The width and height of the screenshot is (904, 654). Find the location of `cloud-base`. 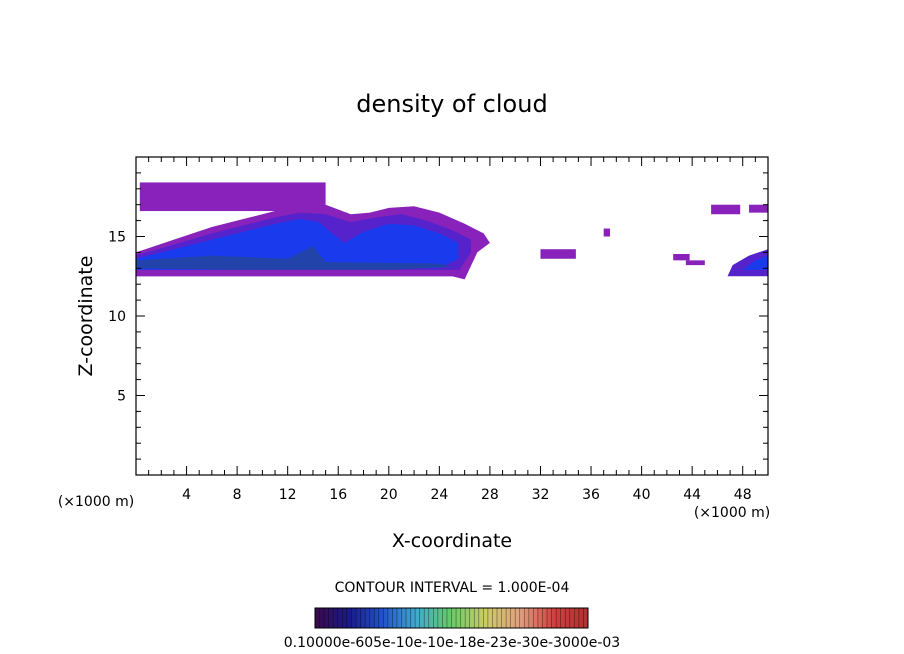

cloud-base is located at coordinates (297, 273).